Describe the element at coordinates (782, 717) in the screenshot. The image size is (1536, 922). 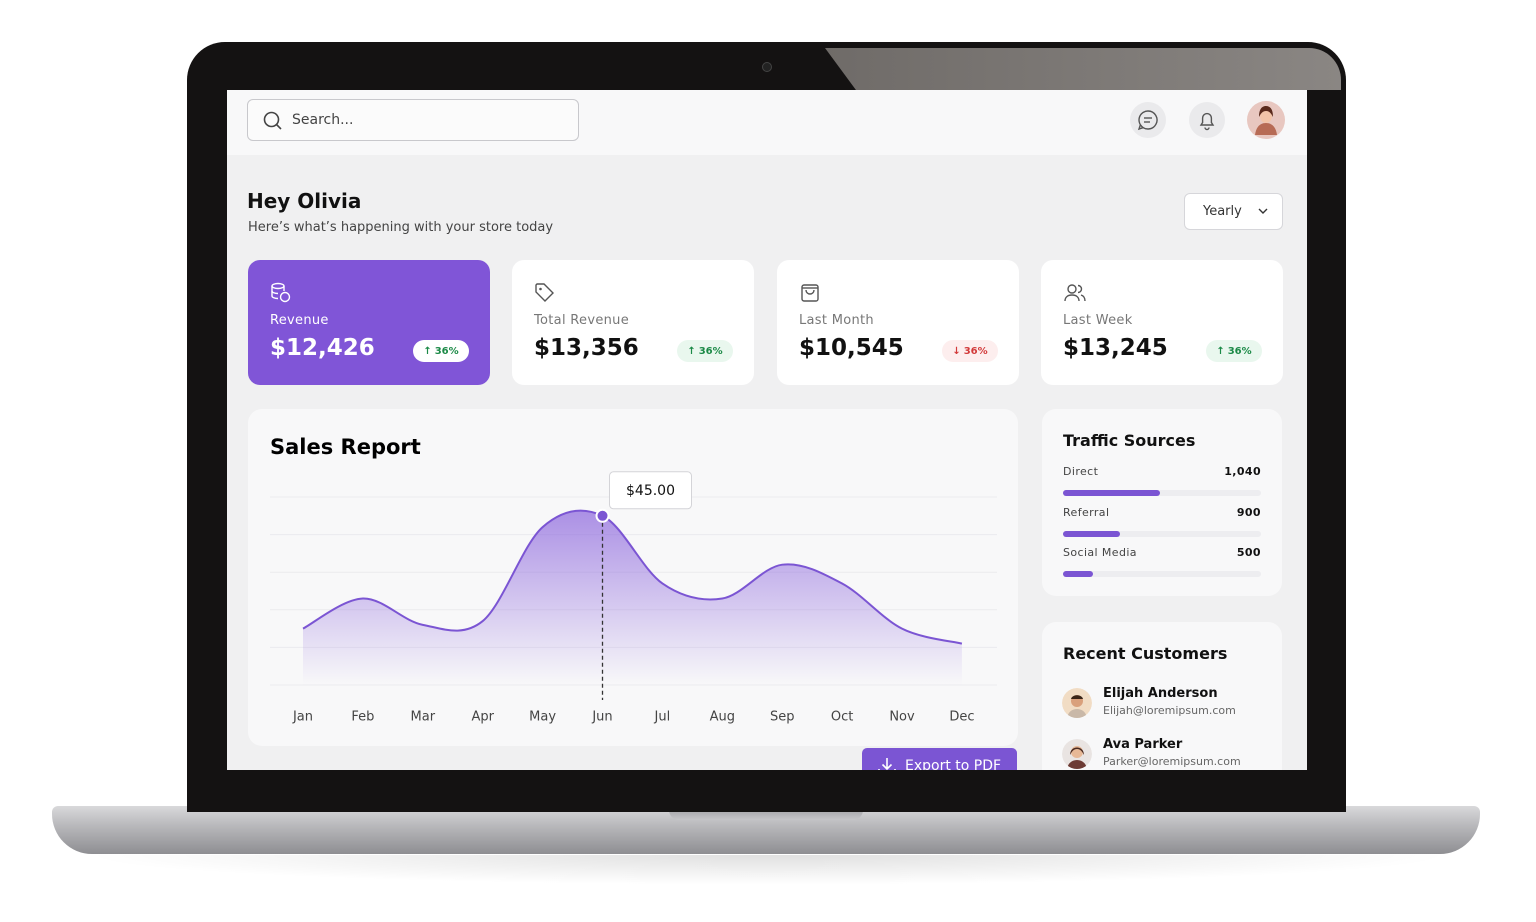
I see `x-tick-label: Sep` at that location.